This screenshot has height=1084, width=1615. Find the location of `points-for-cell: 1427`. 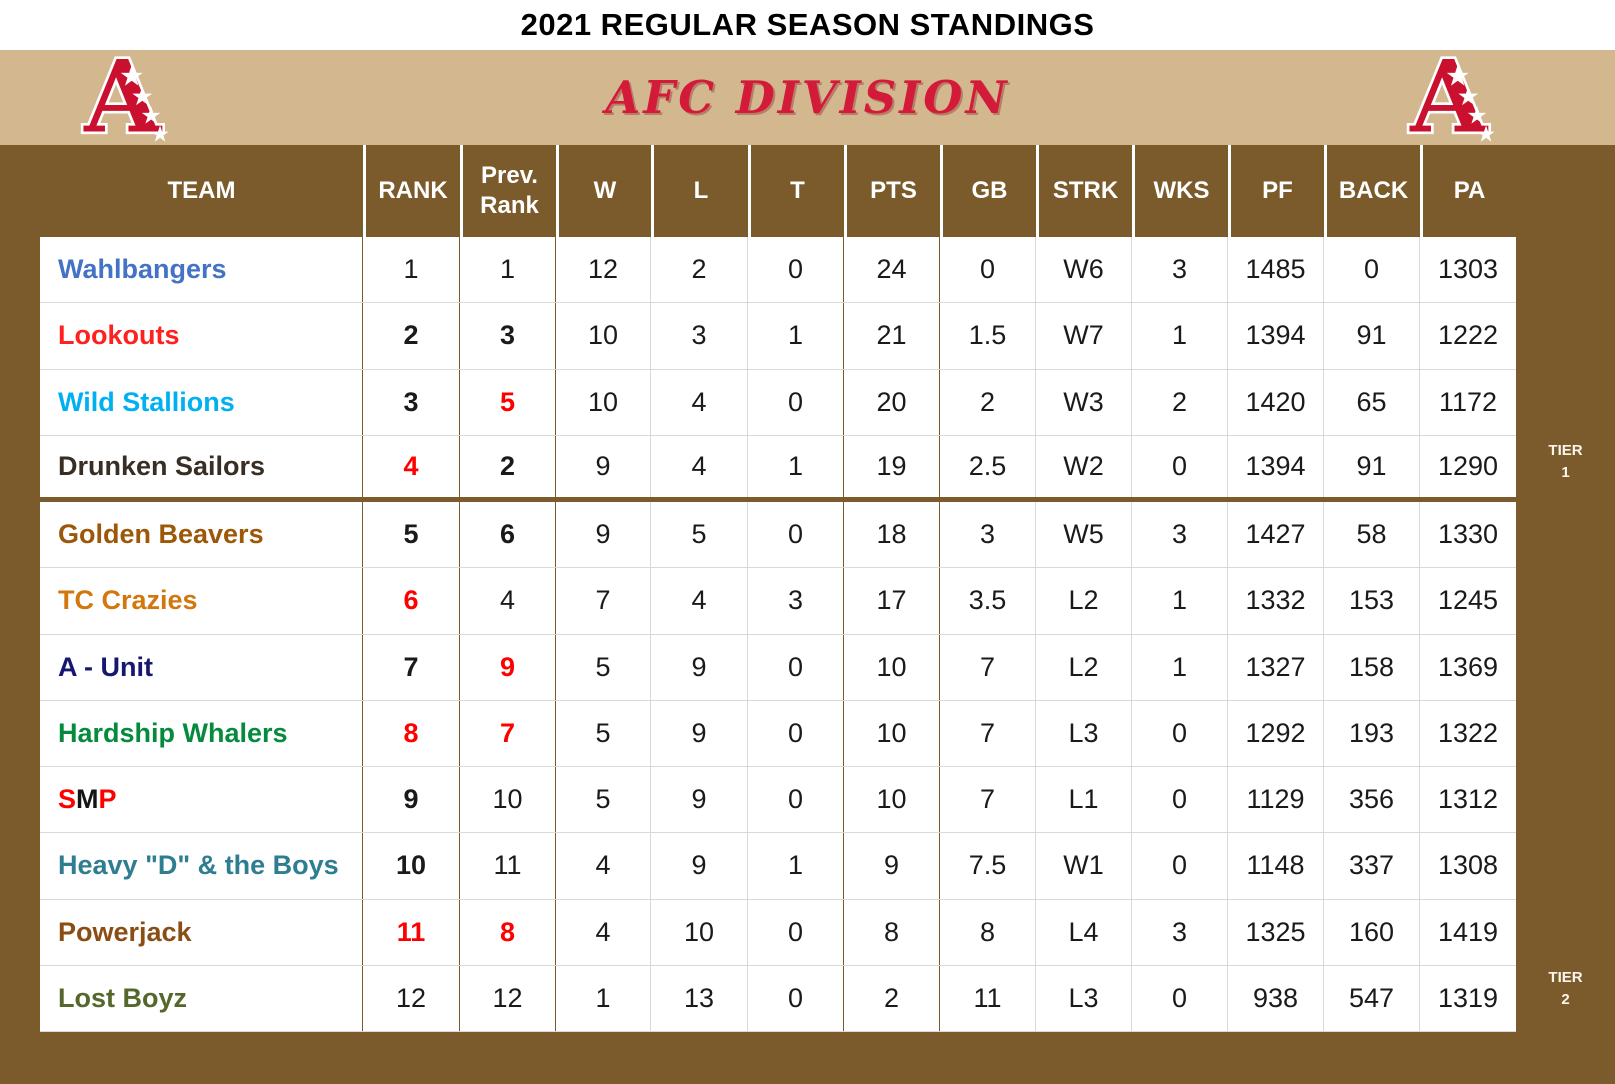

points-for-cell: 1427 is located at coordinates (1276, 535).